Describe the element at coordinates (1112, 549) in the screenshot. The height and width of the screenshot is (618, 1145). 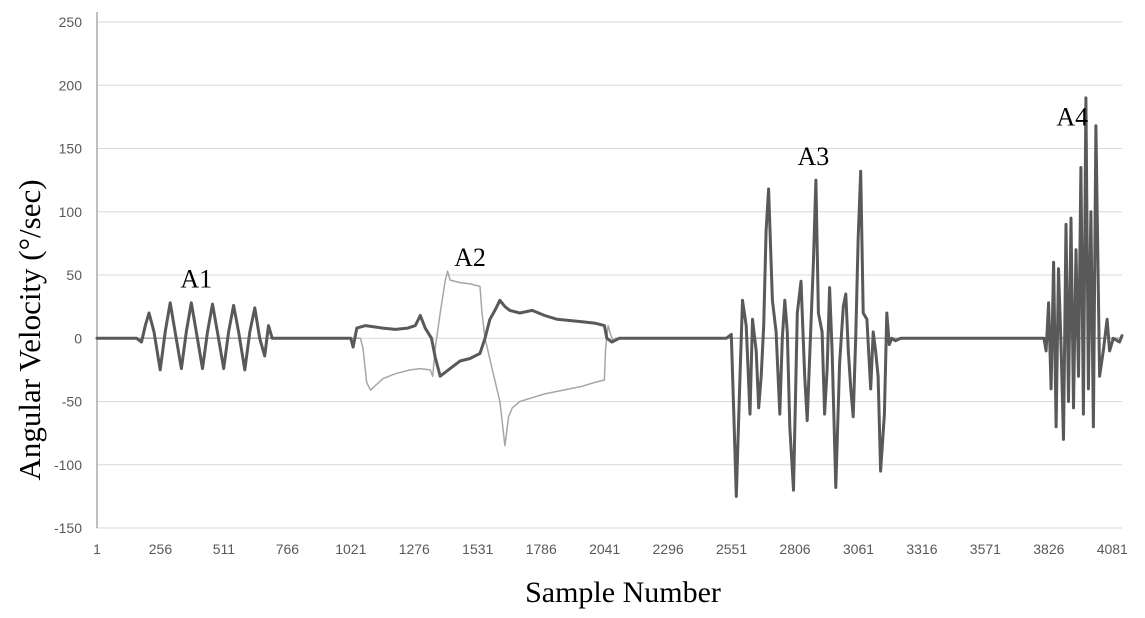
I see `x-tick-label: 4081` at that location.